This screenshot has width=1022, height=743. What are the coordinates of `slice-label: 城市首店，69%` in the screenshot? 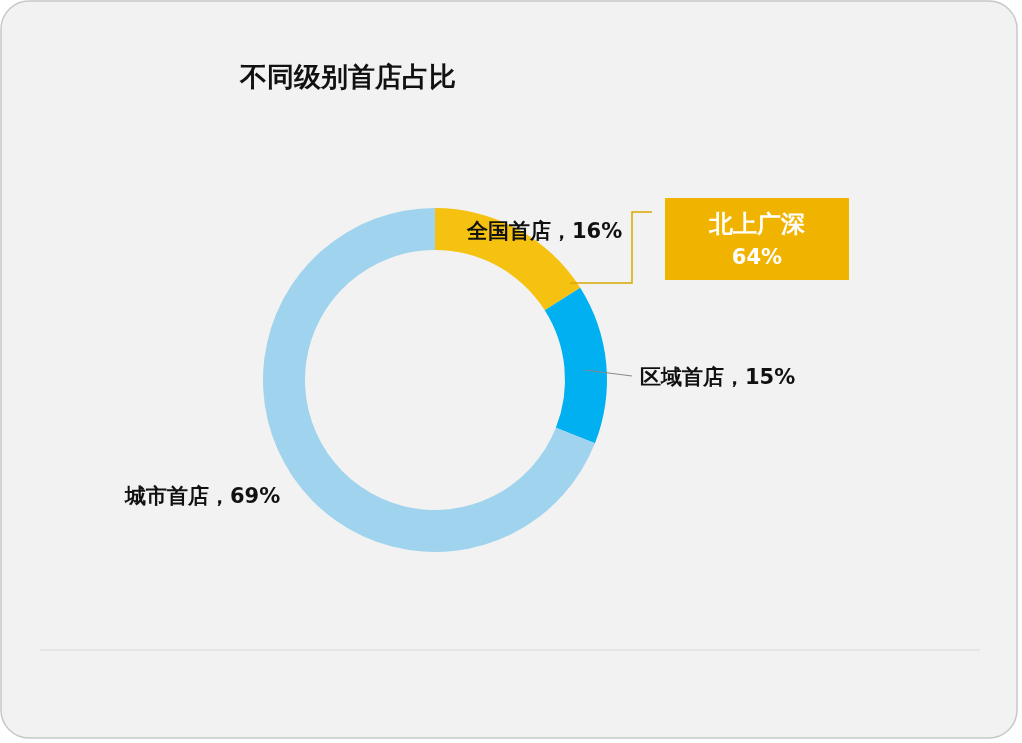 It's located at (202, 496).